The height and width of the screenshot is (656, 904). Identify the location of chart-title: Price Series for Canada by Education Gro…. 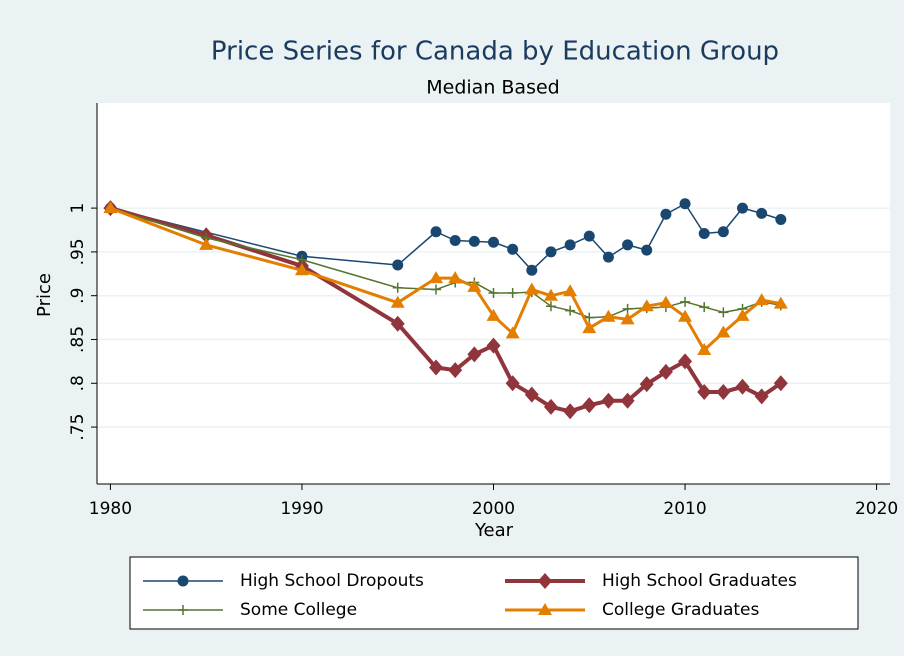
(495, 52).